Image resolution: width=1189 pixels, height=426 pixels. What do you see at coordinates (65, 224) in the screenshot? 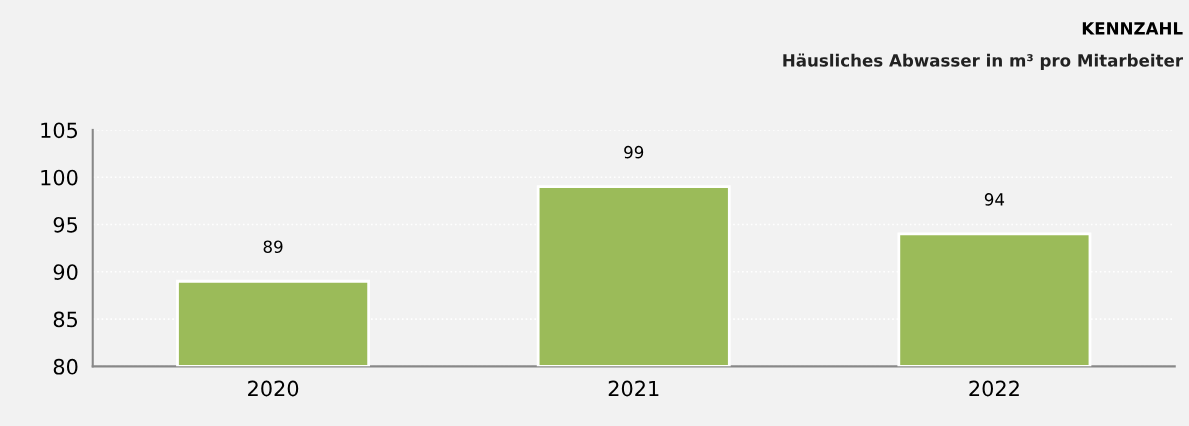
I see `y-tick-label: 95` at bounding box center [65, 224].